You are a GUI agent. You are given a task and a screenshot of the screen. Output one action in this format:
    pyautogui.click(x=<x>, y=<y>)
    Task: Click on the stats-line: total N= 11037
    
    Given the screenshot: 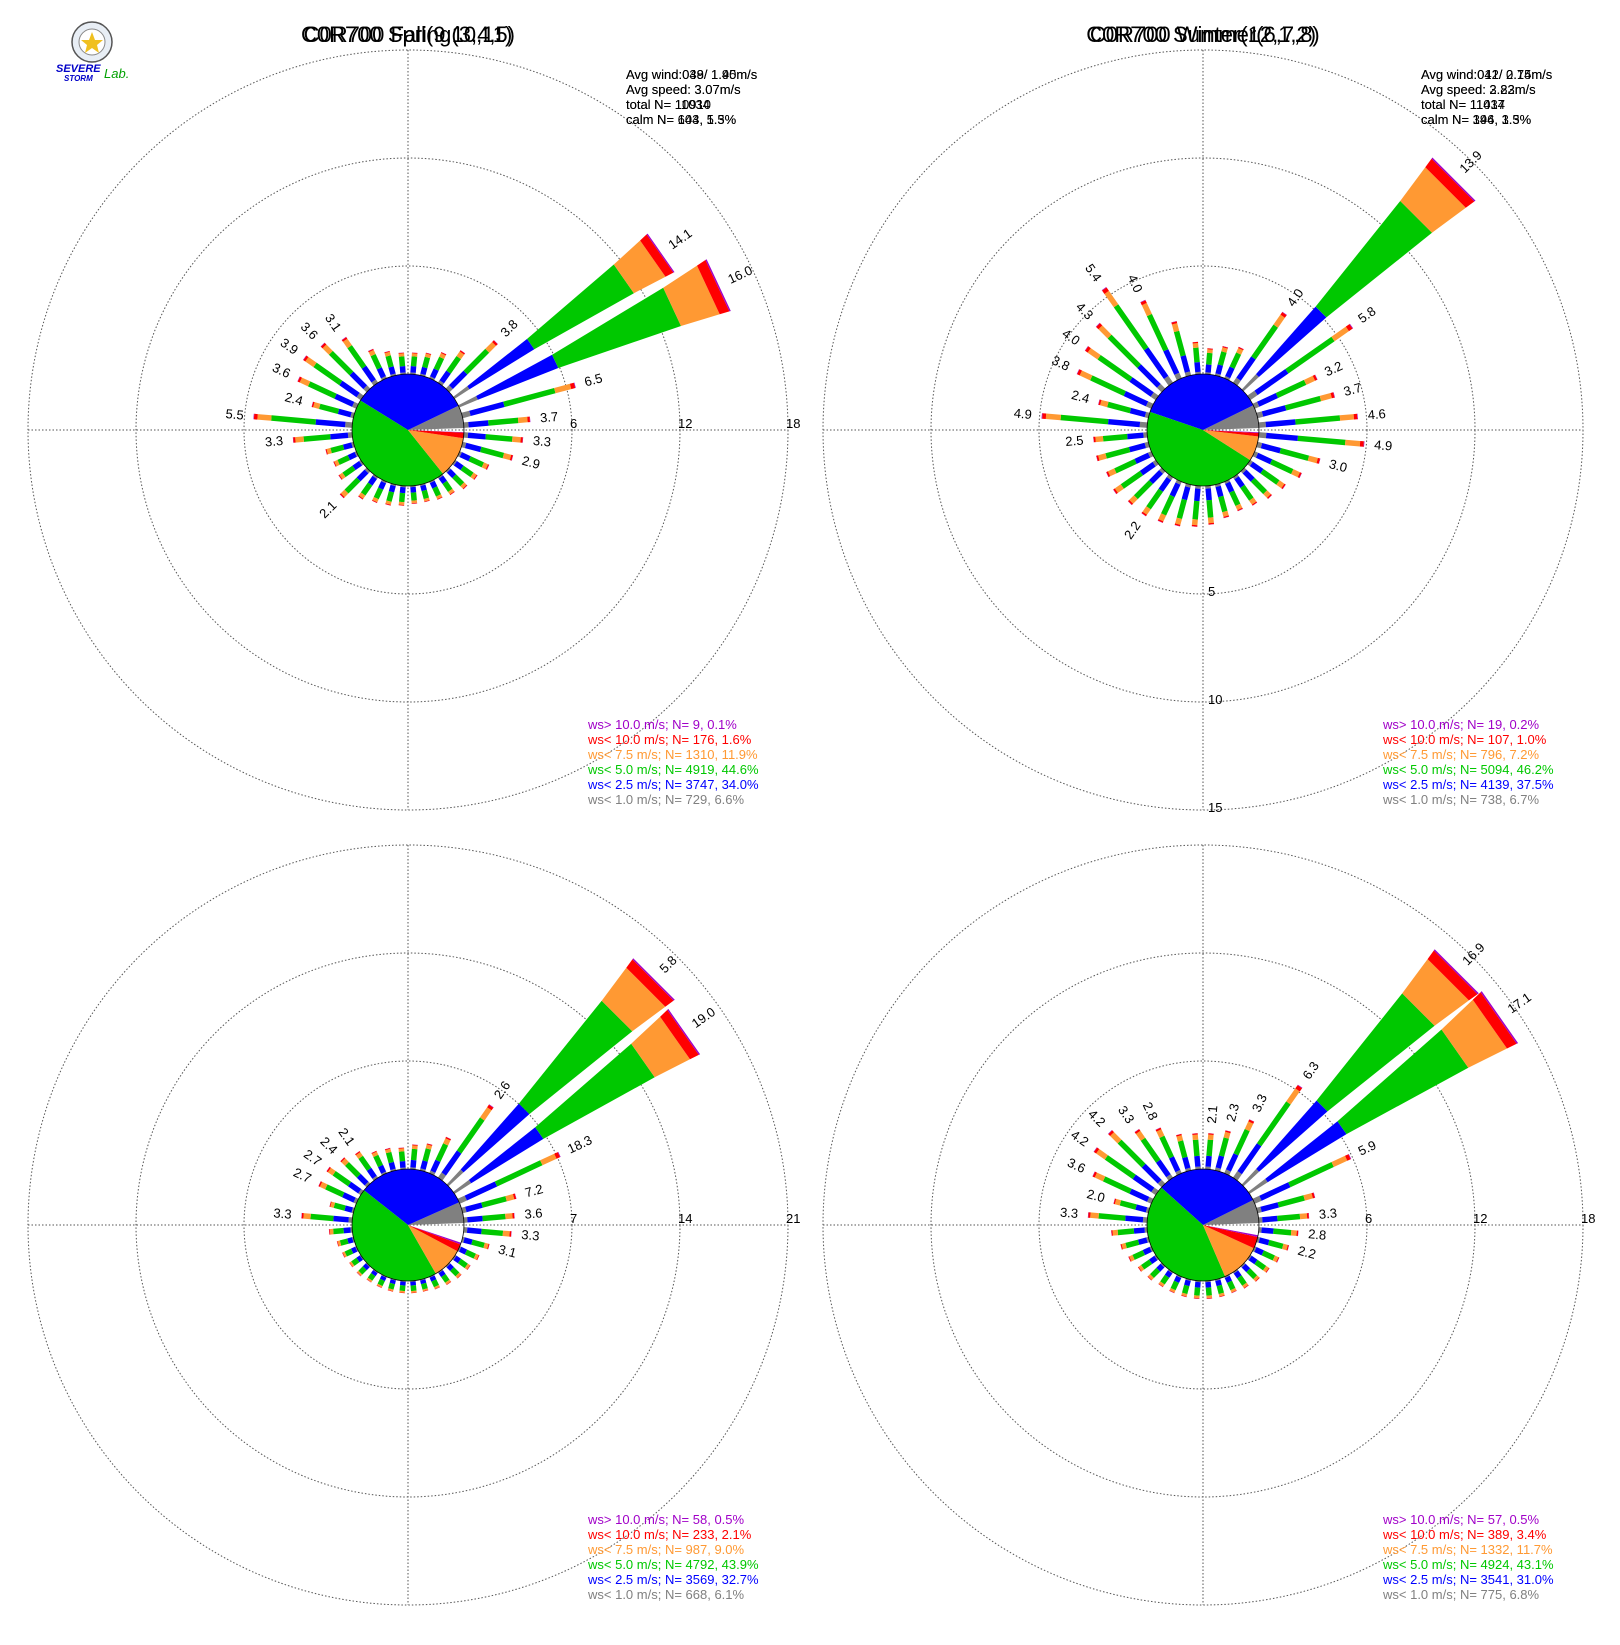 What is the action you would take?
    pyautogui.click(x=1463, y=104)
    